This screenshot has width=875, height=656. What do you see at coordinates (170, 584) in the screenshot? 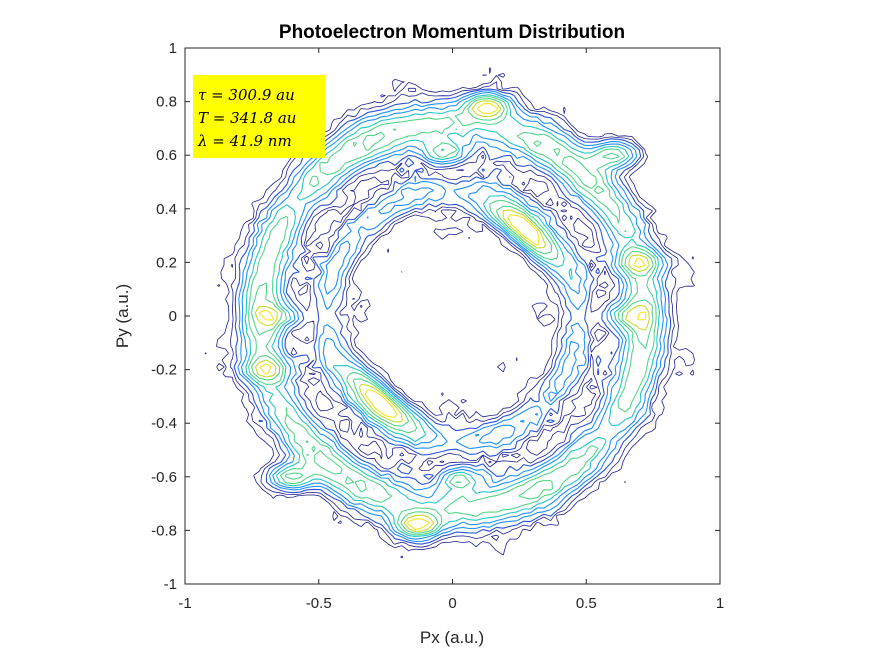
I see `y-tick-label: -1` at bounding box center [170, 584].